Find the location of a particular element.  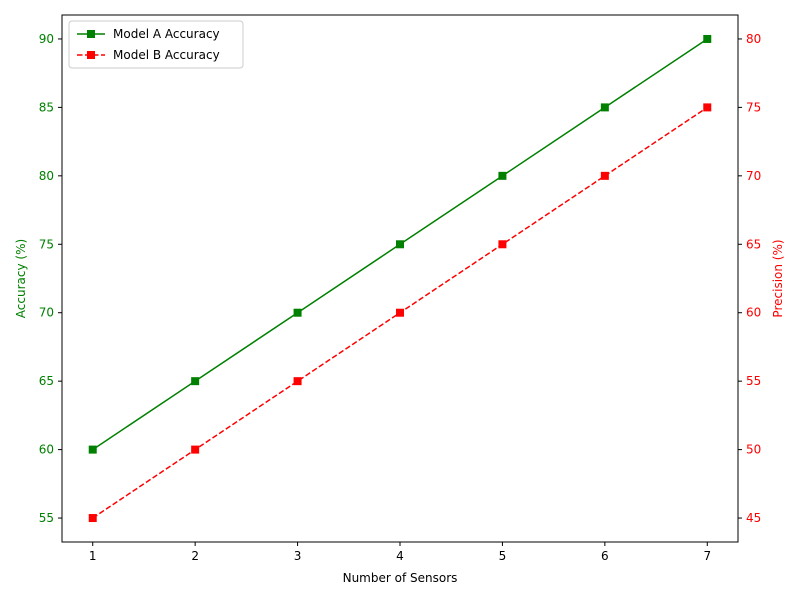

x-tick-label: 2 is located at coordinates (195, 556).